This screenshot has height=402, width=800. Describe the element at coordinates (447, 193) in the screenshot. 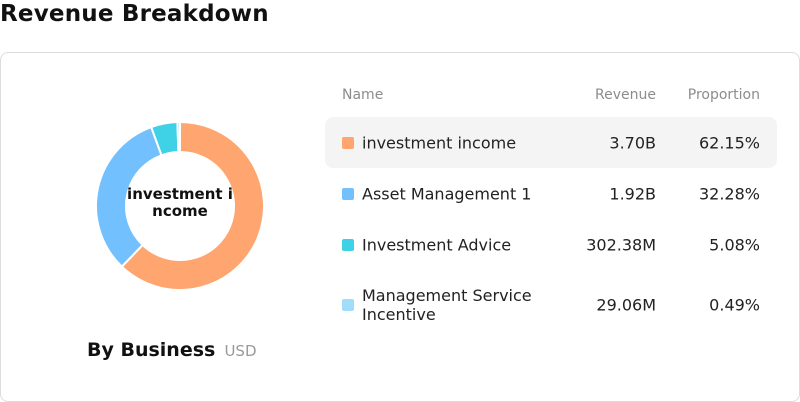

I see `row-name: Asset Management 1` at that location.